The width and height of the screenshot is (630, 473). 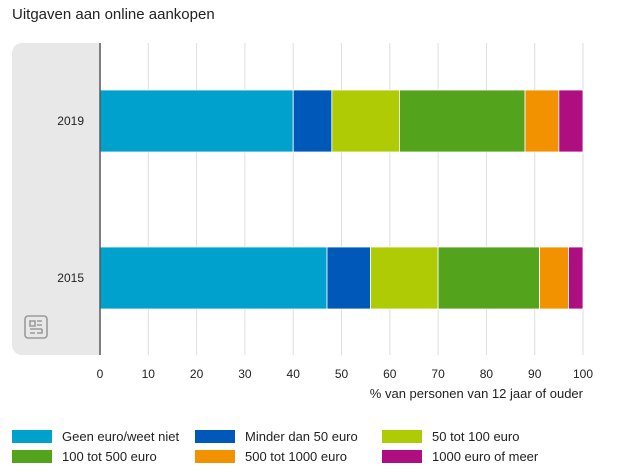 What do you see at coordinates (70, 278) in the screenshot?
I see `category-label: 2015` at bounding box center [70, 278].